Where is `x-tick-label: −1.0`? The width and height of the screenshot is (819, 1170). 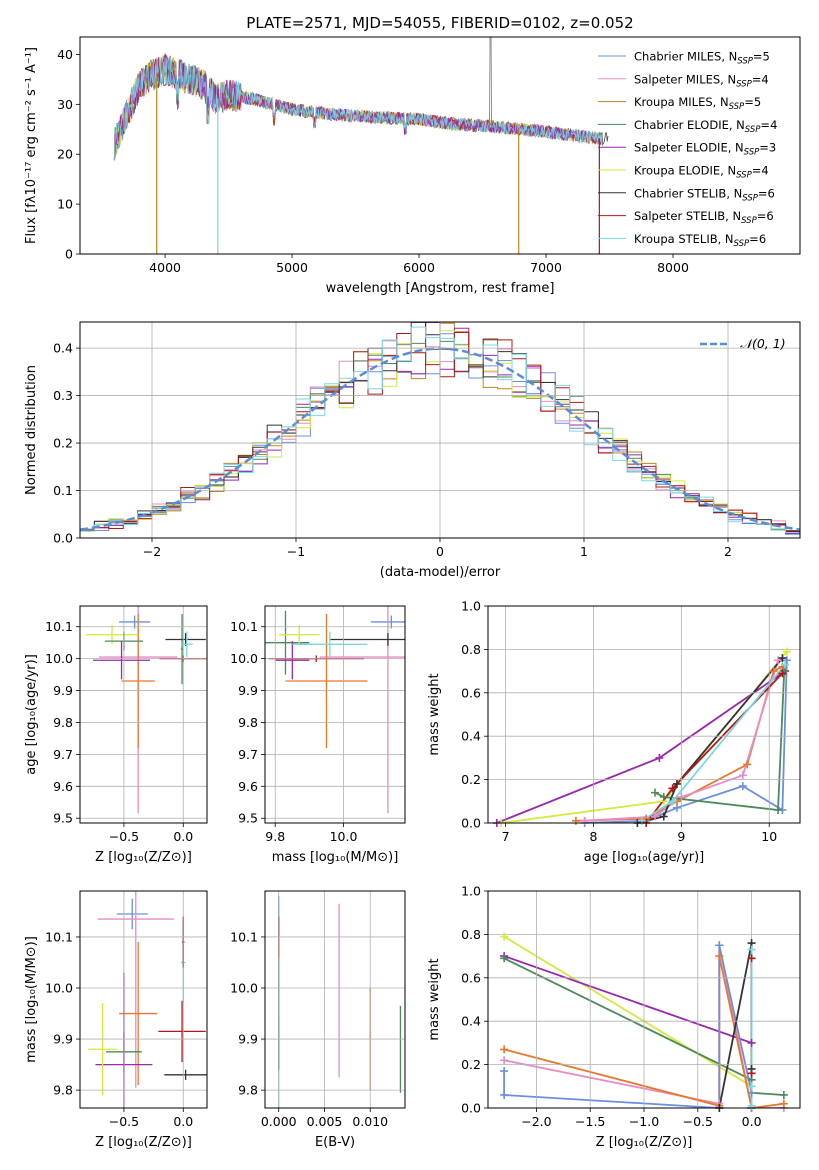 x-tick-label: −1.0 is located at coordinates (644, 1121).